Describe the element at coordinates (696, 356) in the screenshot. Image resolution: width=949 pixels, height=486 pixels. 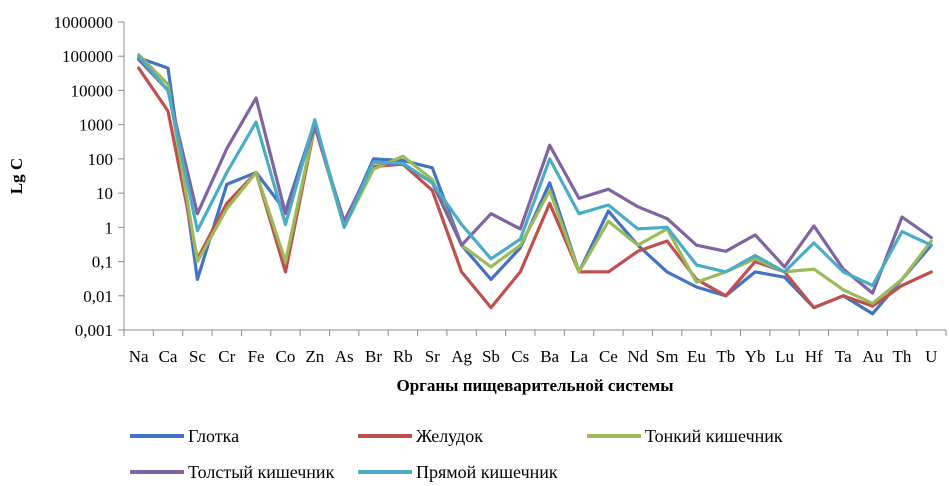
I see `x-tick-label: Eu` at that location.